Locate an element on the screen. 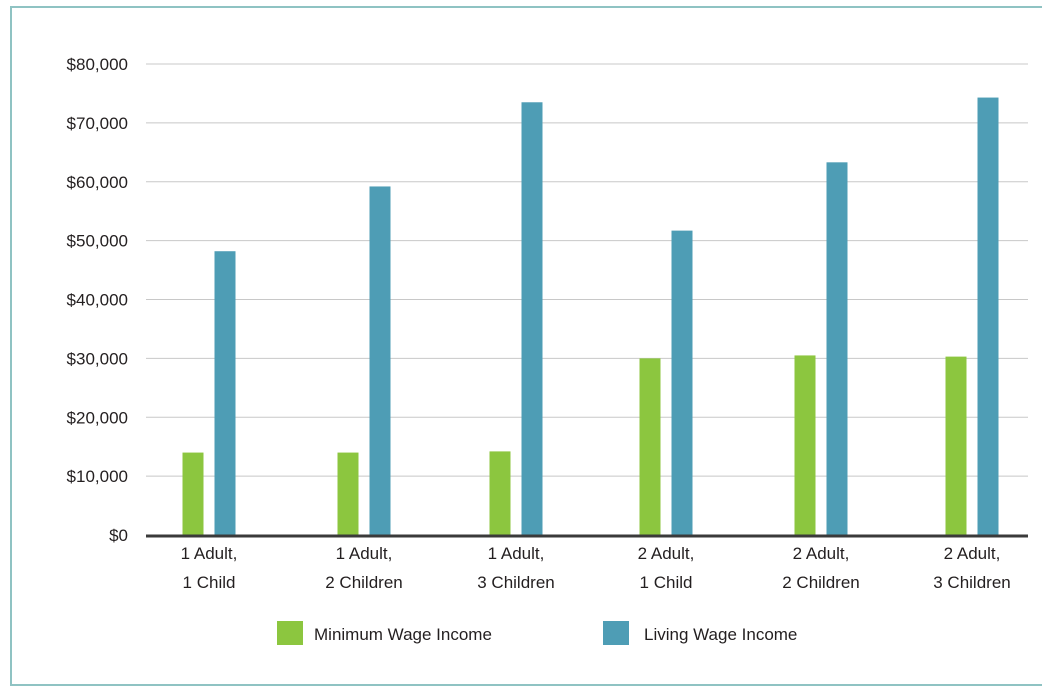 The width and height of the screenshot is (1042, 686). y-tick-label: $60,000 is located at coordinates (97, 182).